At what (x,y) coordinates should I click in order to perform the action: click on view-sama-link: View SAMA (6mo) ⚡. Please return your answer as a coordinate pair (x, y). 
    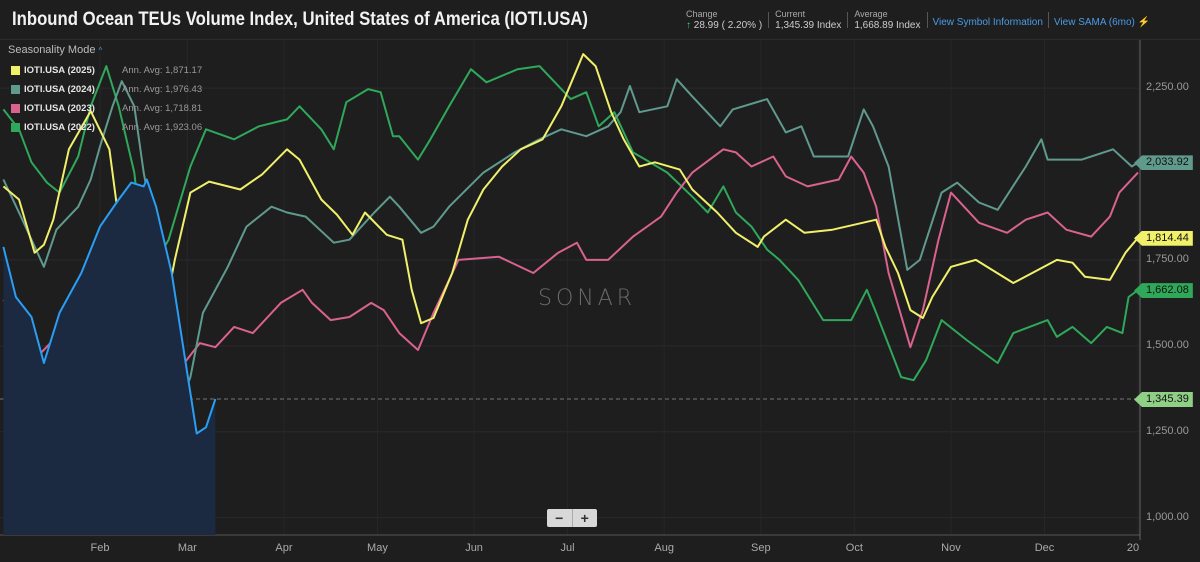
    Looking at the image, I should click on (1102, 19).